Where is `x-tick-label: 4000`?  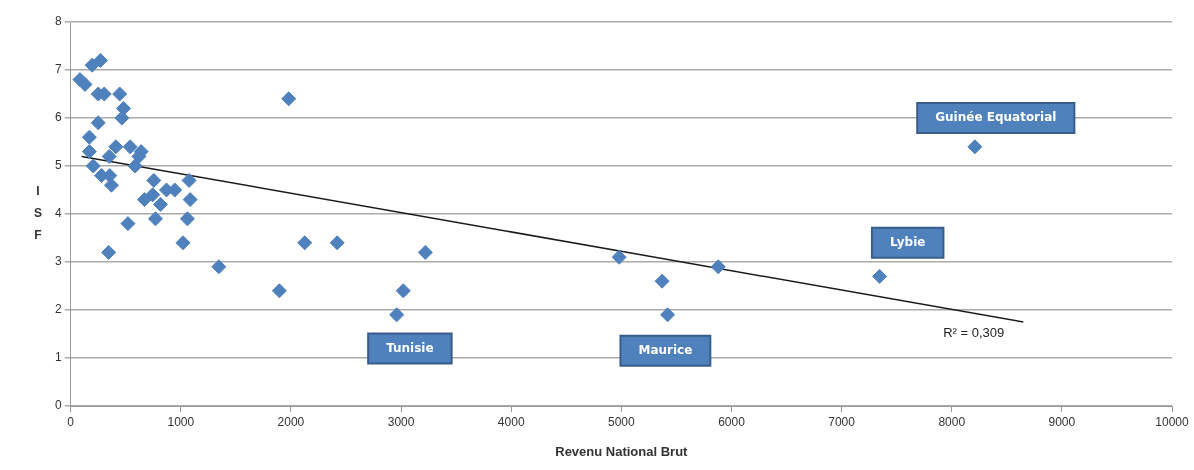
x-tick-label: 4000 is located at coordinates (511, 421).